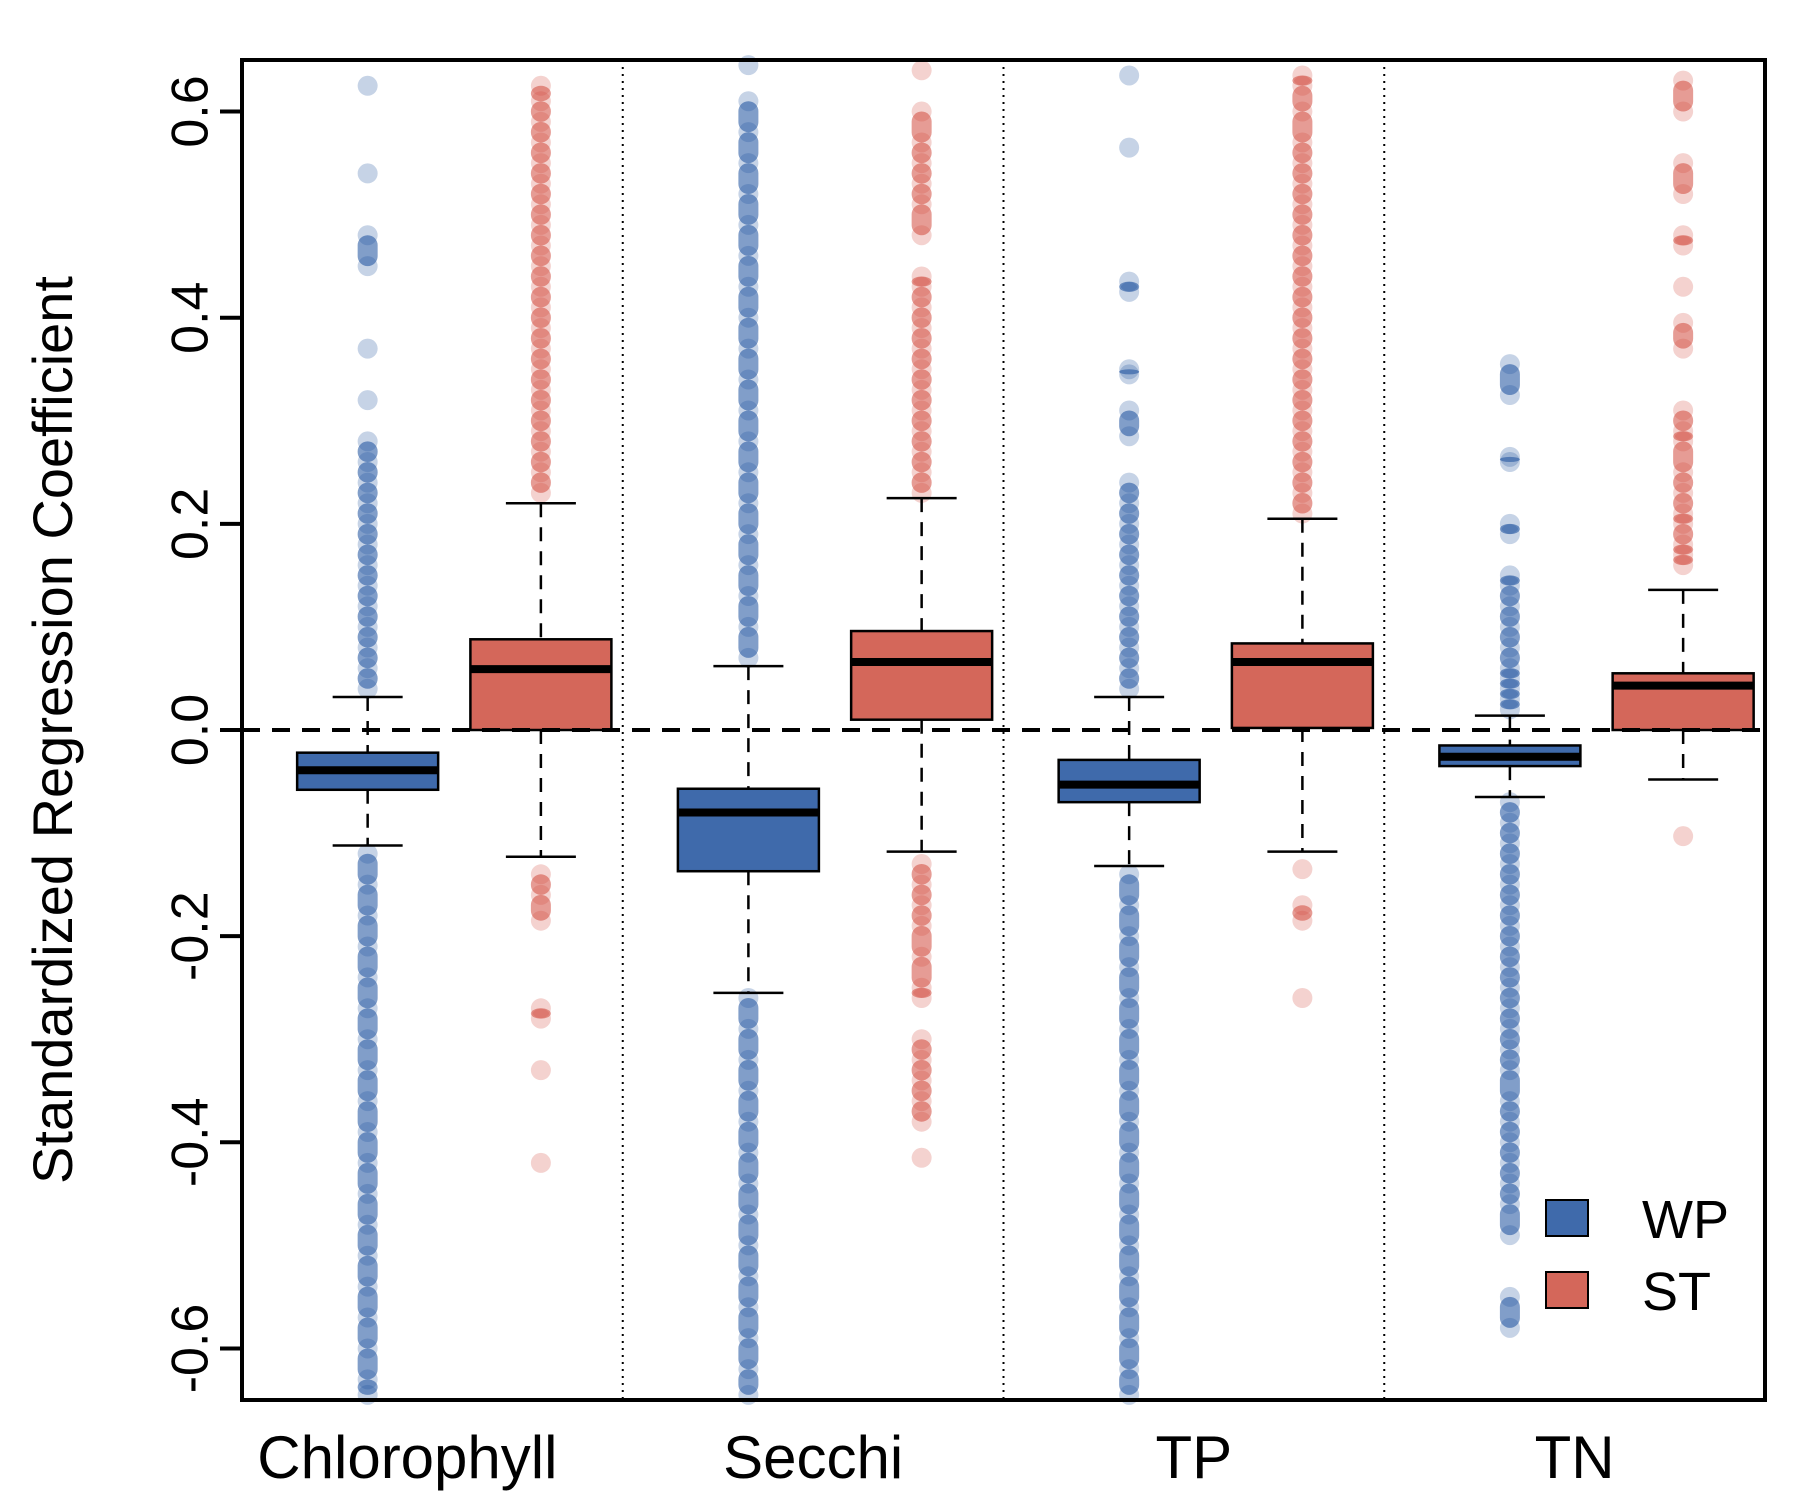 The height and width of the screenshot is (1500, 1800). What do you see at coordinates (1567, 1218) in the screenshot?
I see `legend-swatch-wp` at bounding box center [1567, 1218].